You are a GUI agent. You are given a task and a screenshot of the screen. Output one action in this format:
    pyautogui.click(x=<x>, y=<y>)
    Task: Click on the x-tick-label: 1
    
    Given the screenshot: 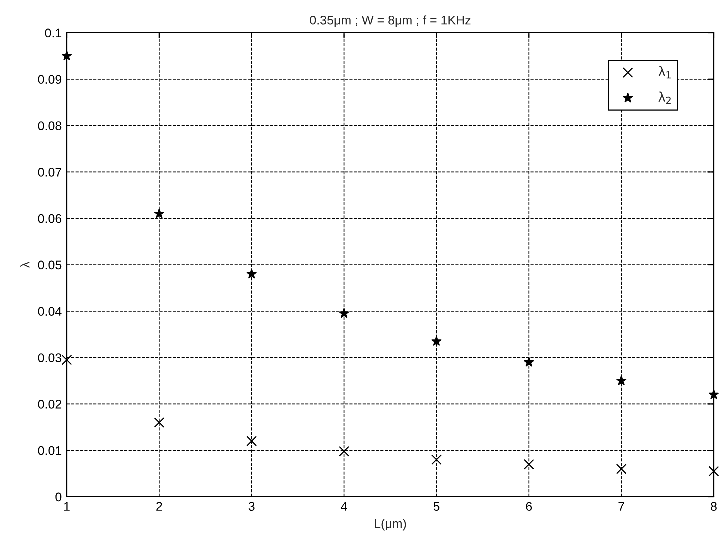 What is the action you would take?
    pyautogui.click(x=67, y=506)
    